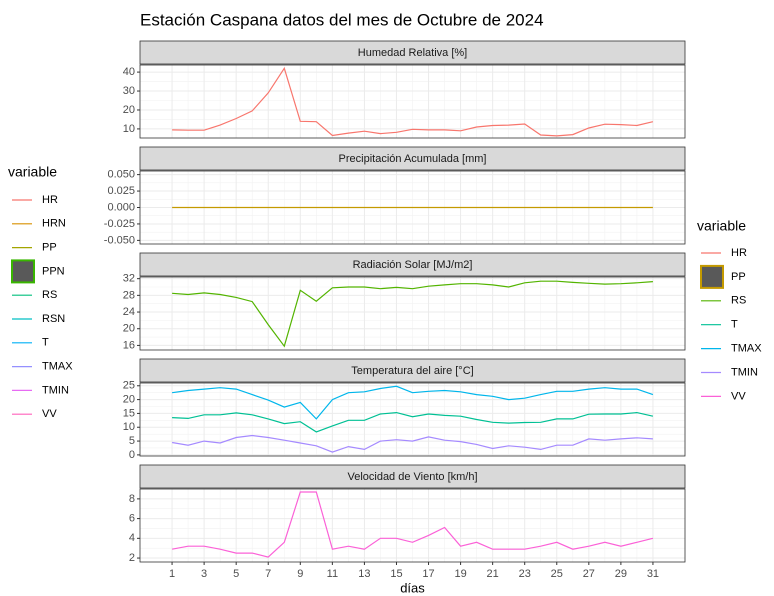 This screenshot has height=596, width=774. Describe the element at coordinates (119, 224) in the screenshot. I see `y-tick-label: -0.025` at that location.